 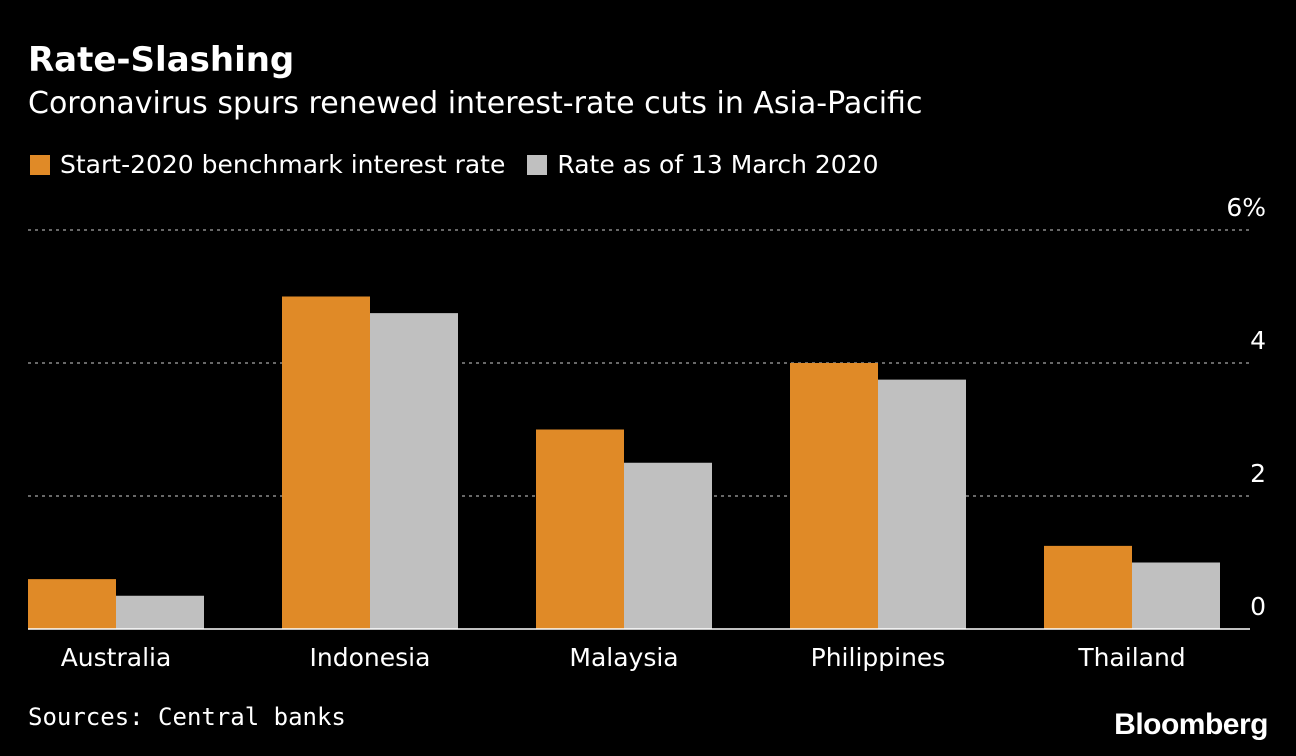 What do you see at coordinates (1258, 340) in the screenshot?
I see `y-tick-label-4: 4` at bounding box center [1258, 340].